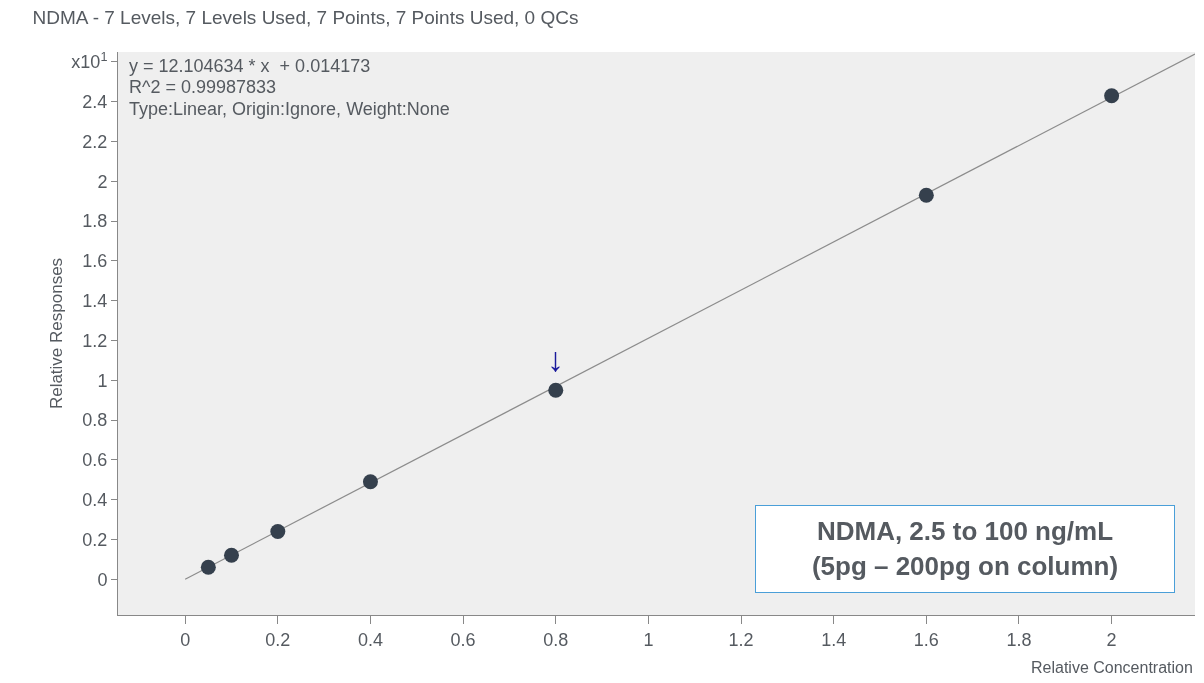 The image size is (1204, 683). I want to click on y-tick-label: 1.6, so click(95, 261).